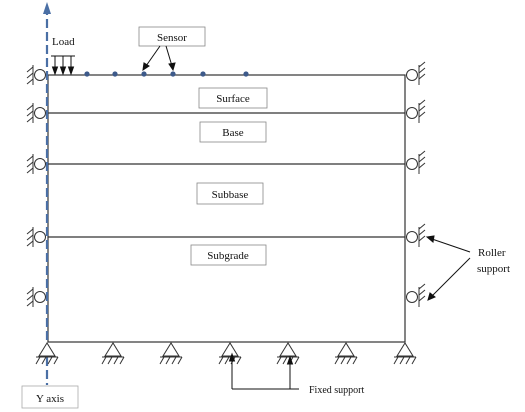 This screenshot has width=525, height=412. What do you see at coordinates (263, 371) in the screenshot?
I see `fixed-pointer-arrows-icon` at bounding box center [263, 371].